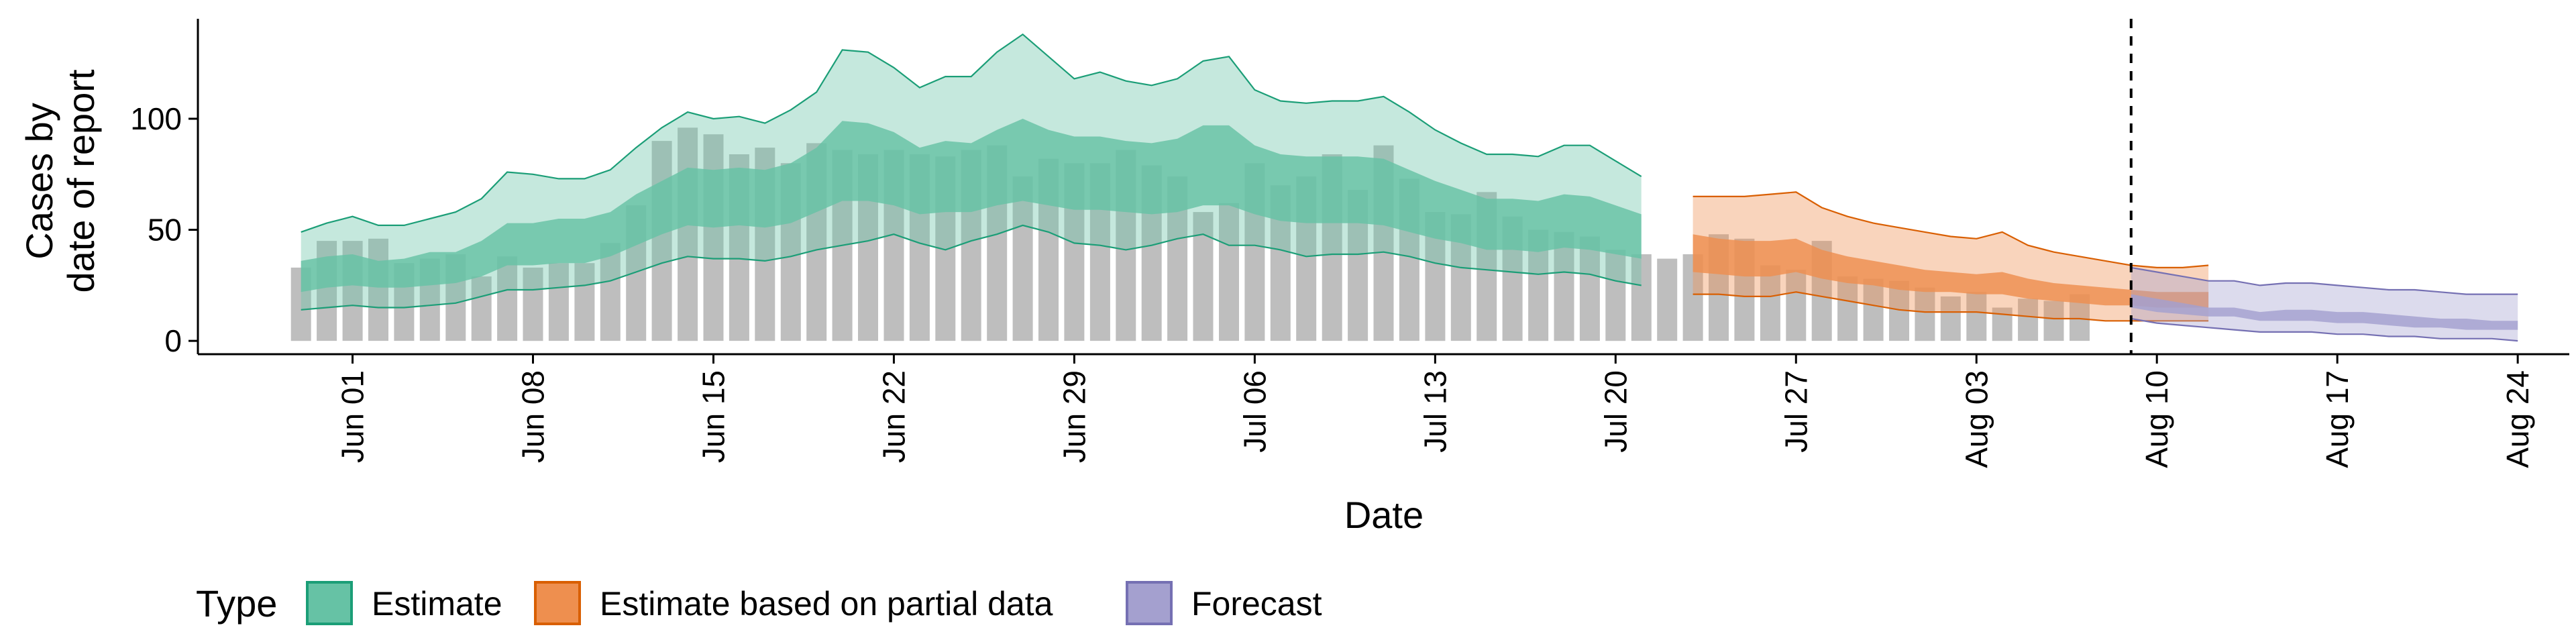 This screenshot has height=644, width=2576. I want to click on x-tick-label: Jul 06, so click(1254, 411).